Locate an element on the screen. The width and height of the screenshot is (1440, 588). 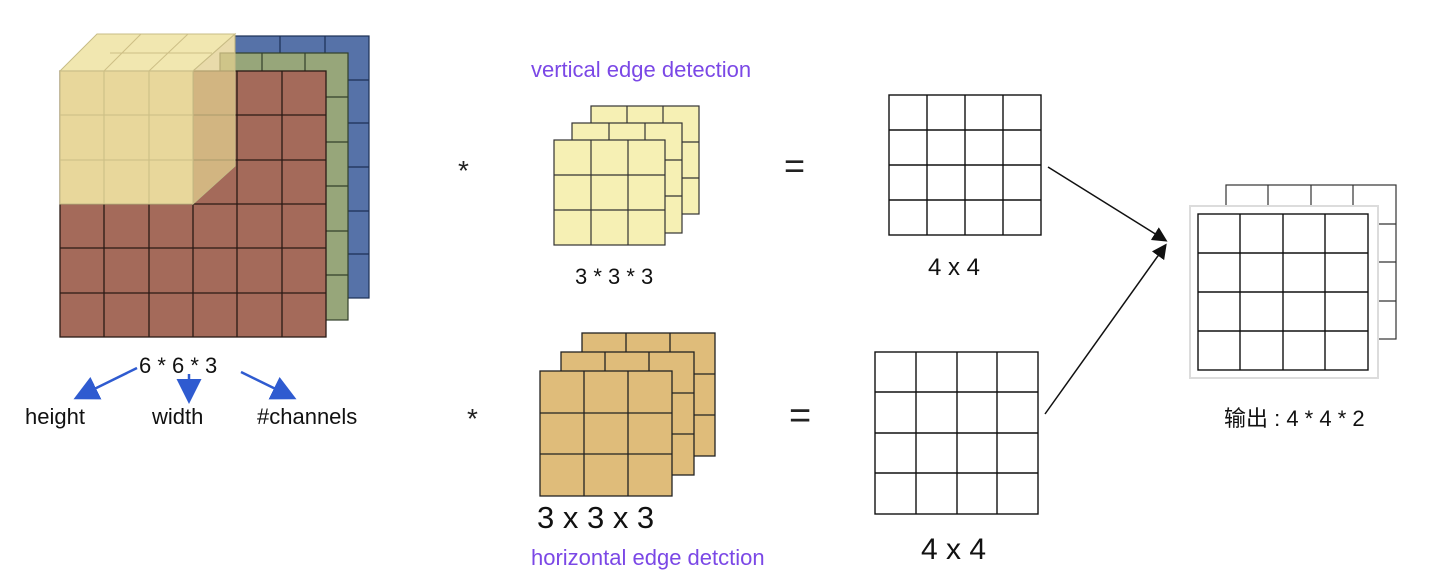
arrow-bottom-to-output is located at coordinates (1105, 329).